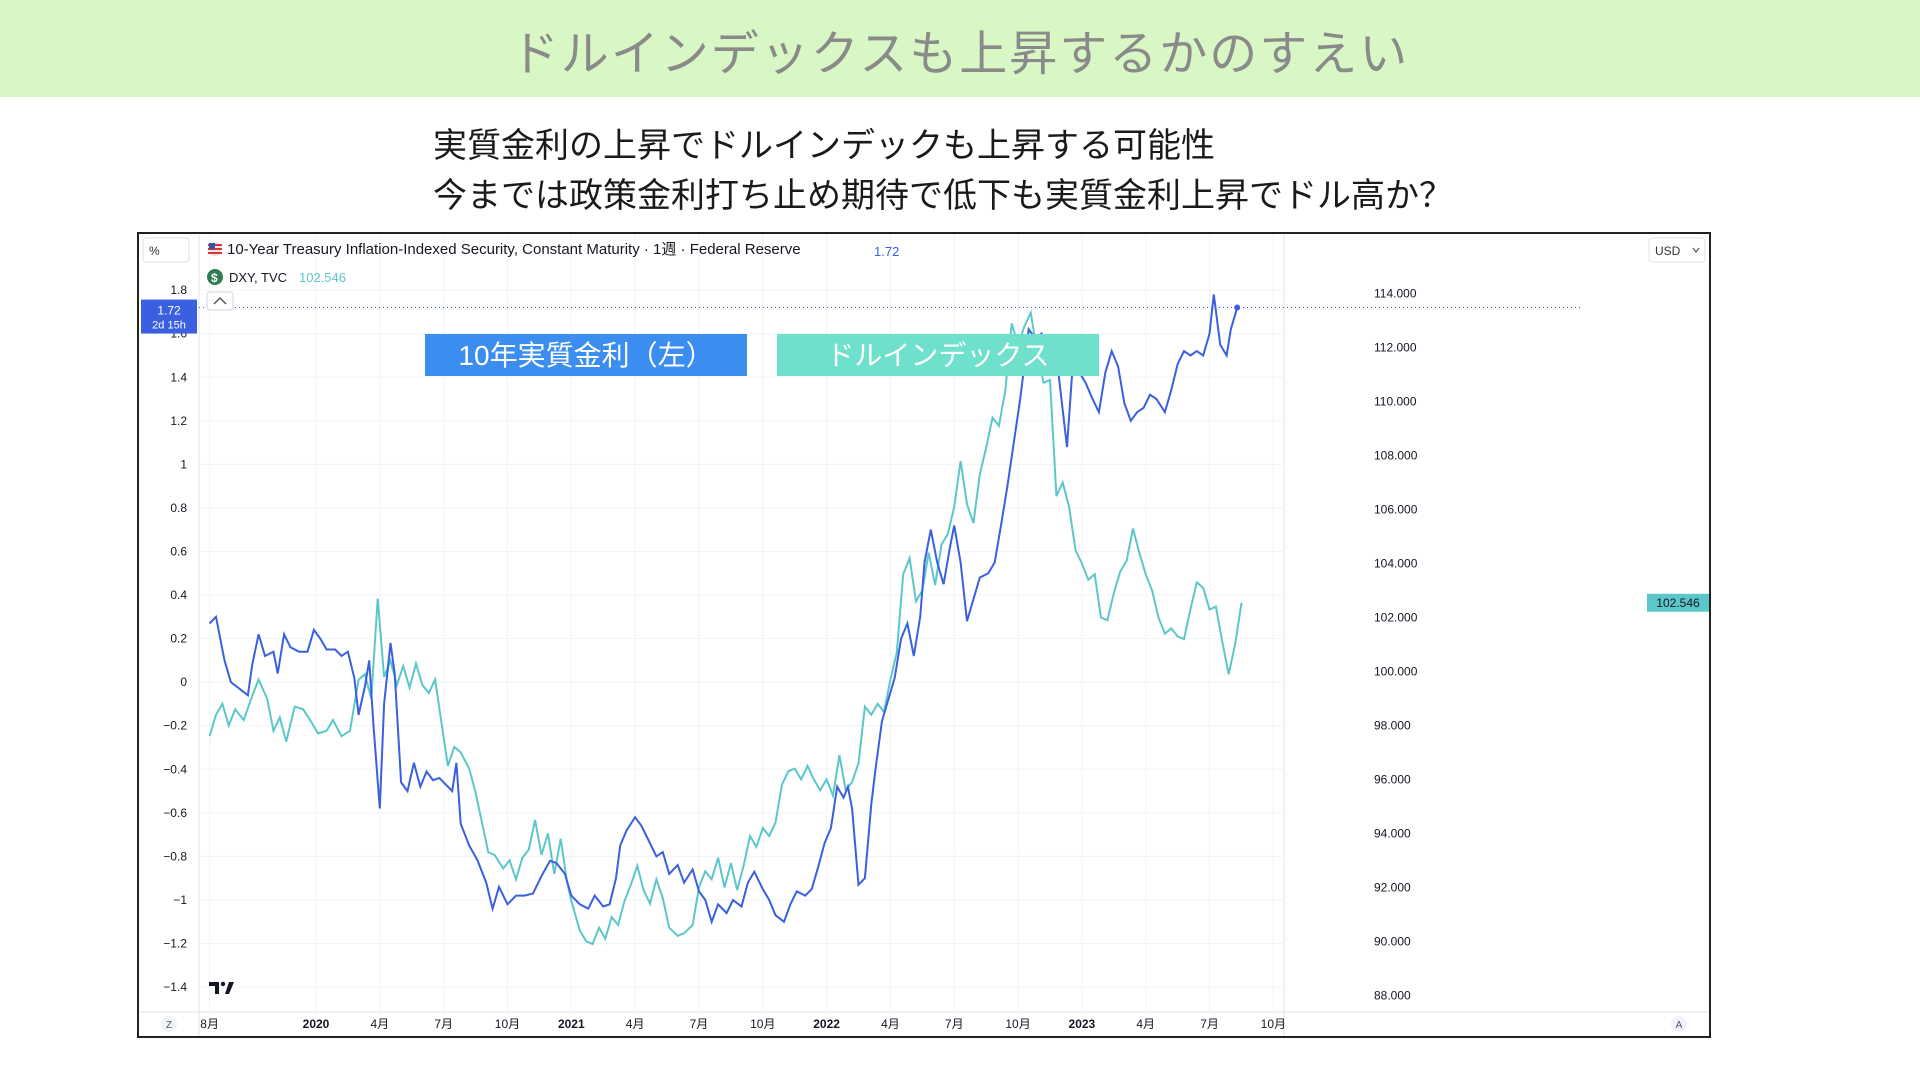 This screenshot has height=1080, width=1920. Describe the element at coordinates (1396, 671) in the screenshot. I see `right-tick-label: 100.000` at that location.